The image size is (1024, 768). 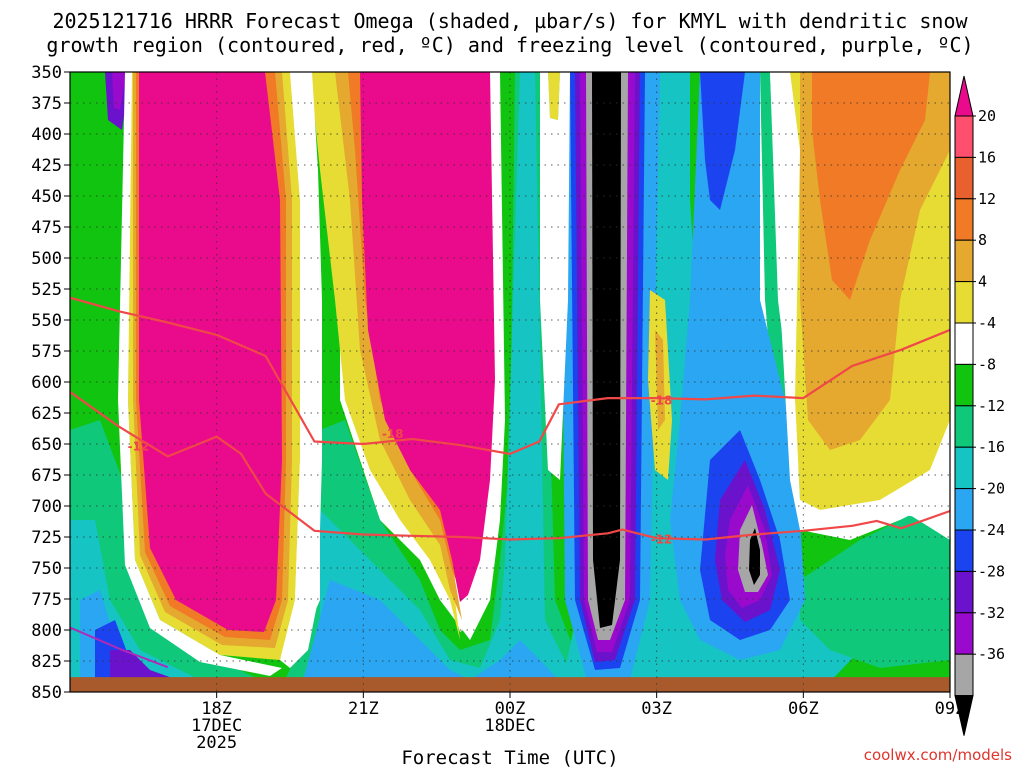 I want to click on colorbar-label: 8, so click(x=982, y=240).